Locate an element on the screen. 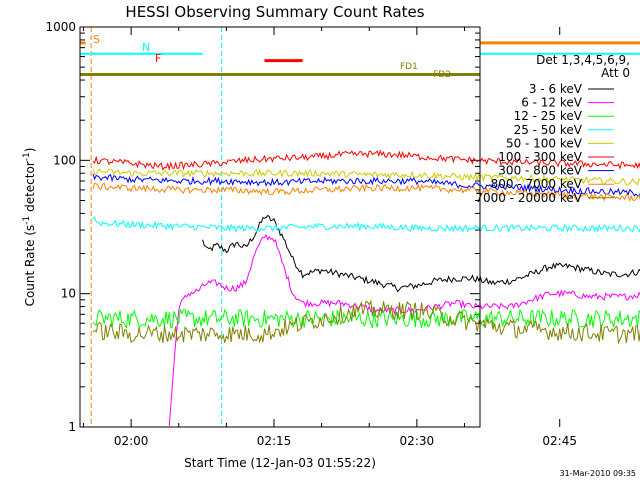 Image resolution: width=640 pixels, height=480 pixels. legend-entry-label: 800 - 7000 keV is located at coordinates (537, 184).